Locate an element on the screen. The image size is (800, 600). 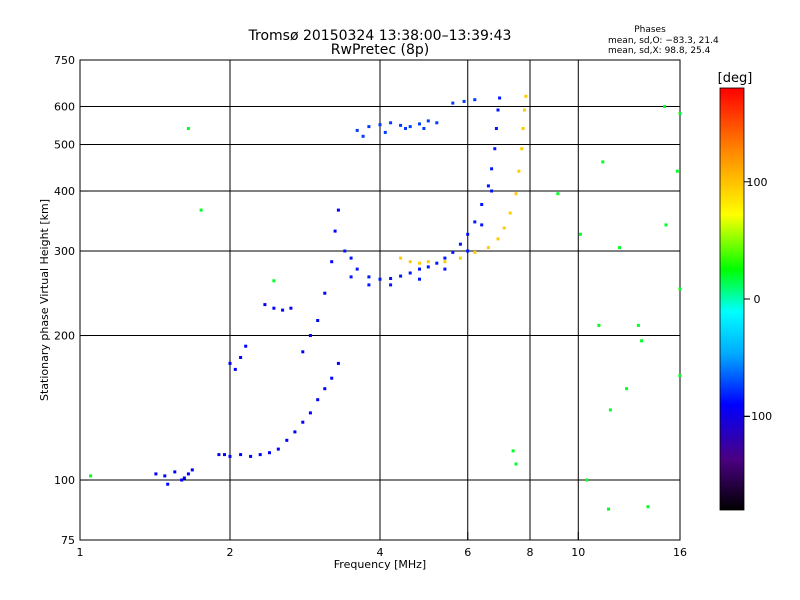
x-tick-label: 4 is located at coordinates (380, 552).